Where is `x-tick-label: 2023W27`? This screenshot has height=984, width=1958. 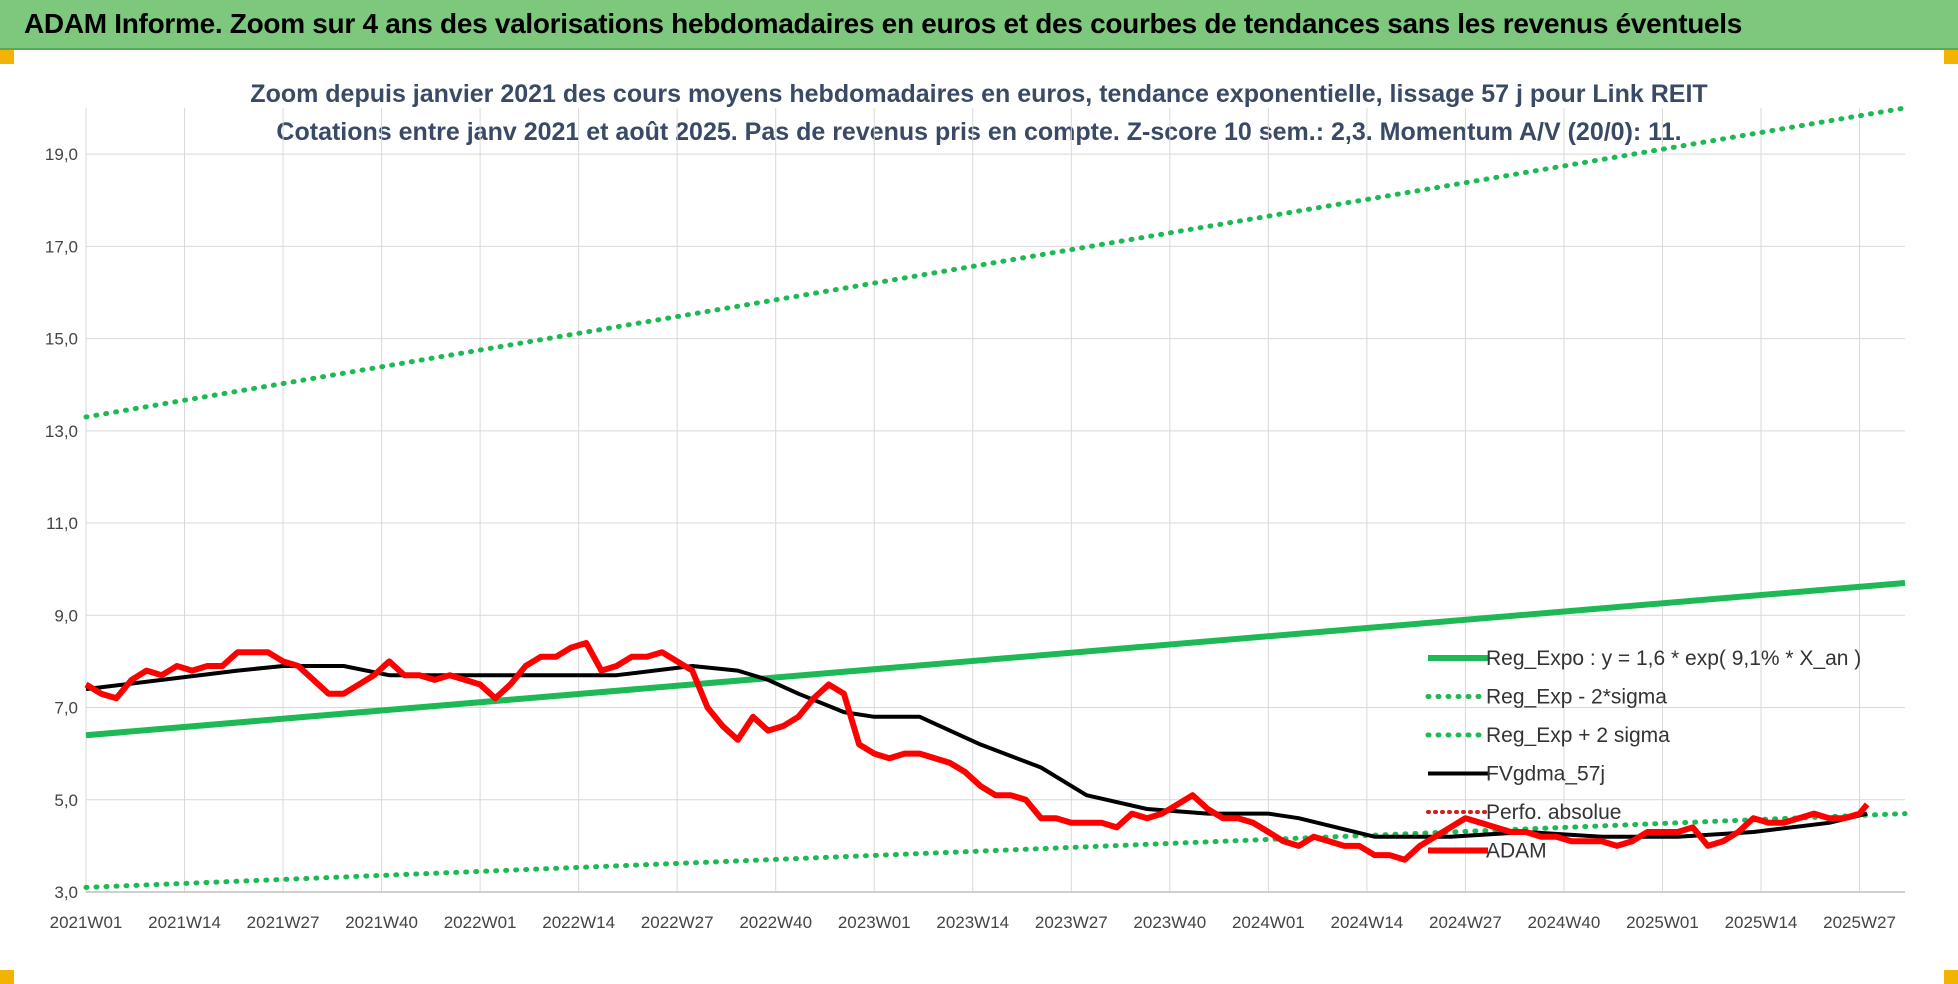
x-tick-label: 2023W27 is located at coordinates (1071, 922).